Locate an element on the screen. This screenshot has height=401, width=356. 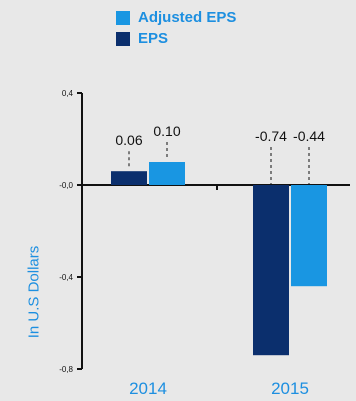
data-label-adjusted-eps: -0.44 is located at coordinates (309, 136).